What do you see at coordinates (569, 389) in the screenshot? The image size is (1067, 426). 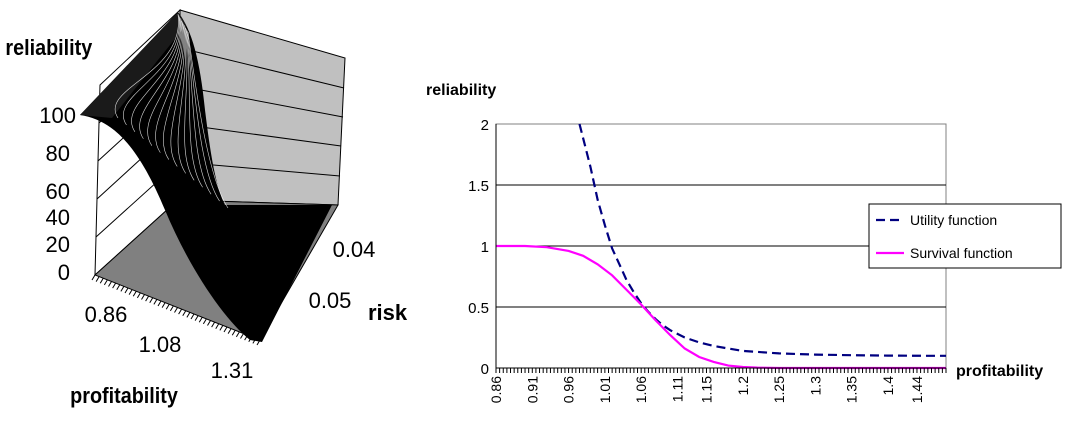 I see `x-tick-label: 0.96` at bounding box center [569, 389].